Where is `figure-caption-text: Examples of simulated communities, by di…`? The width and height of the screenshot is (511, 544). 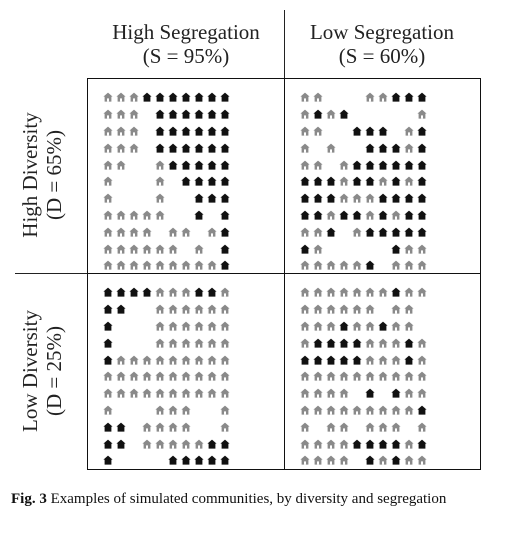 figure-caption-text: Examples of simulated communities, by di… is located at coordinates (248, 499).